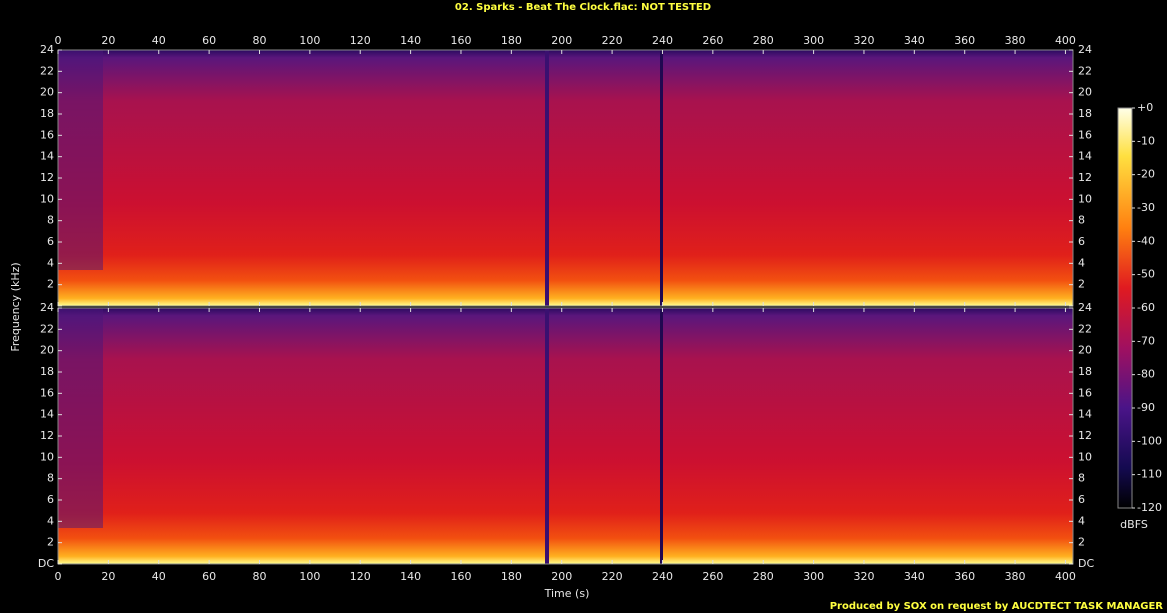 The height and width of the screenshot is (613, 1167). What do you see at coordinates (15, 306) in the screenshot?
I see `y-axis-label: Frequency (kHz)` at bounding box center [15, 306].